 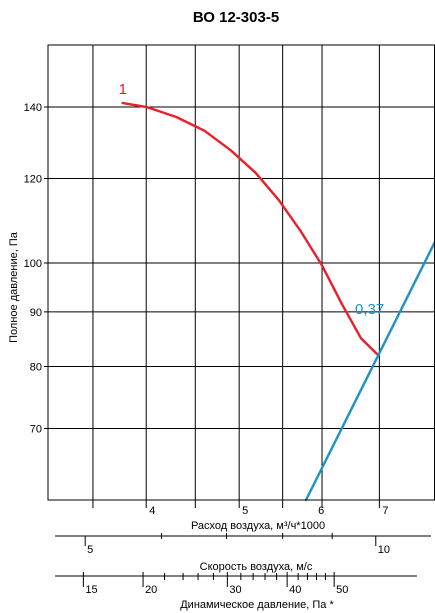 I want to click on y-tick-label: 100, so click(x=33, y=264).